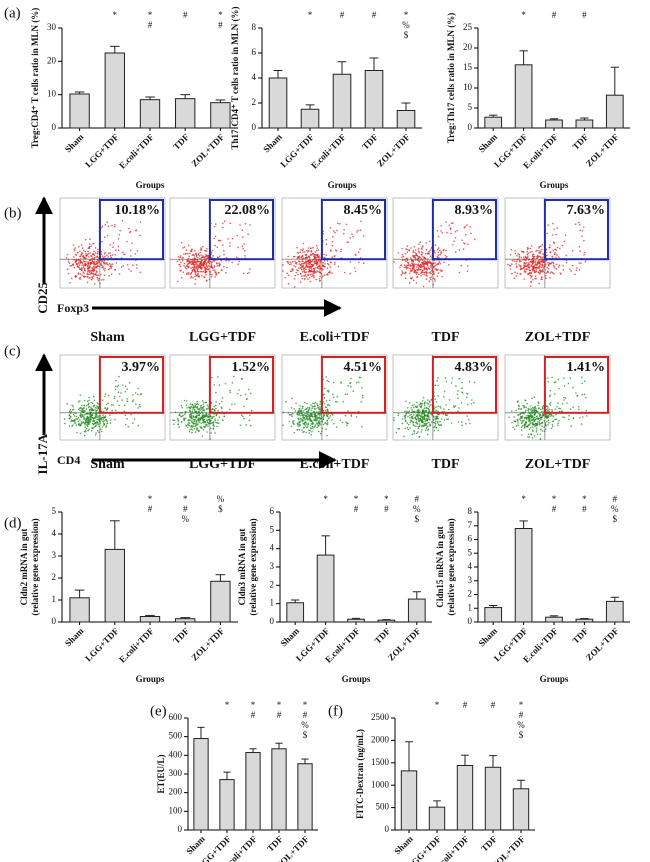  Describe the element at coordinates (451, 78) in the screenshot. I see `y-axis-label: Treg:Th17 cells ratio in MLN (%)` at that location.